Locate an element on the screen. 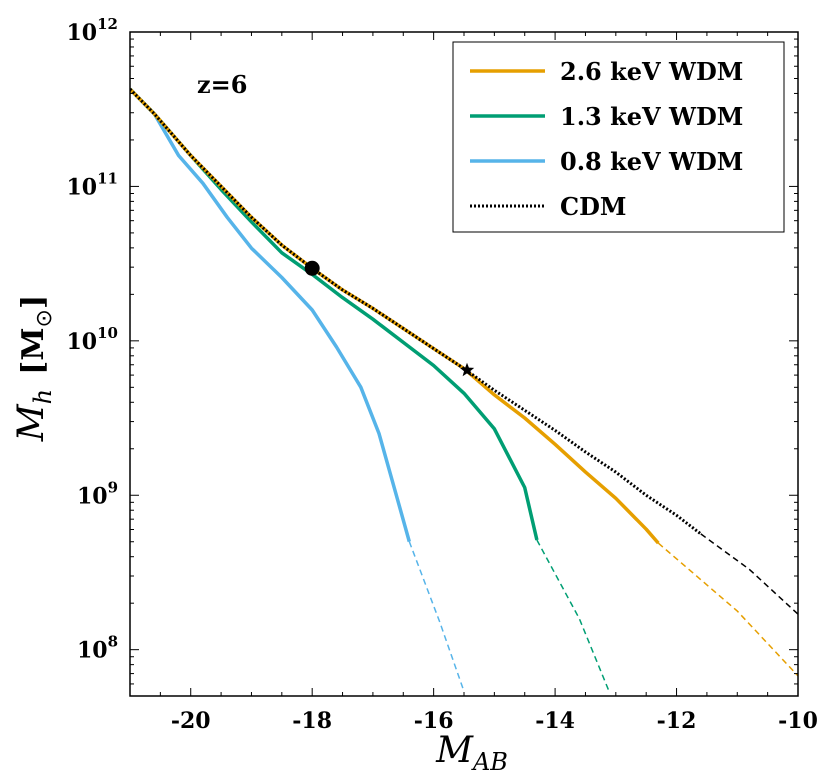 The image size is (830, 780). extrapolation-cdm is located at coordinates (749, 574).